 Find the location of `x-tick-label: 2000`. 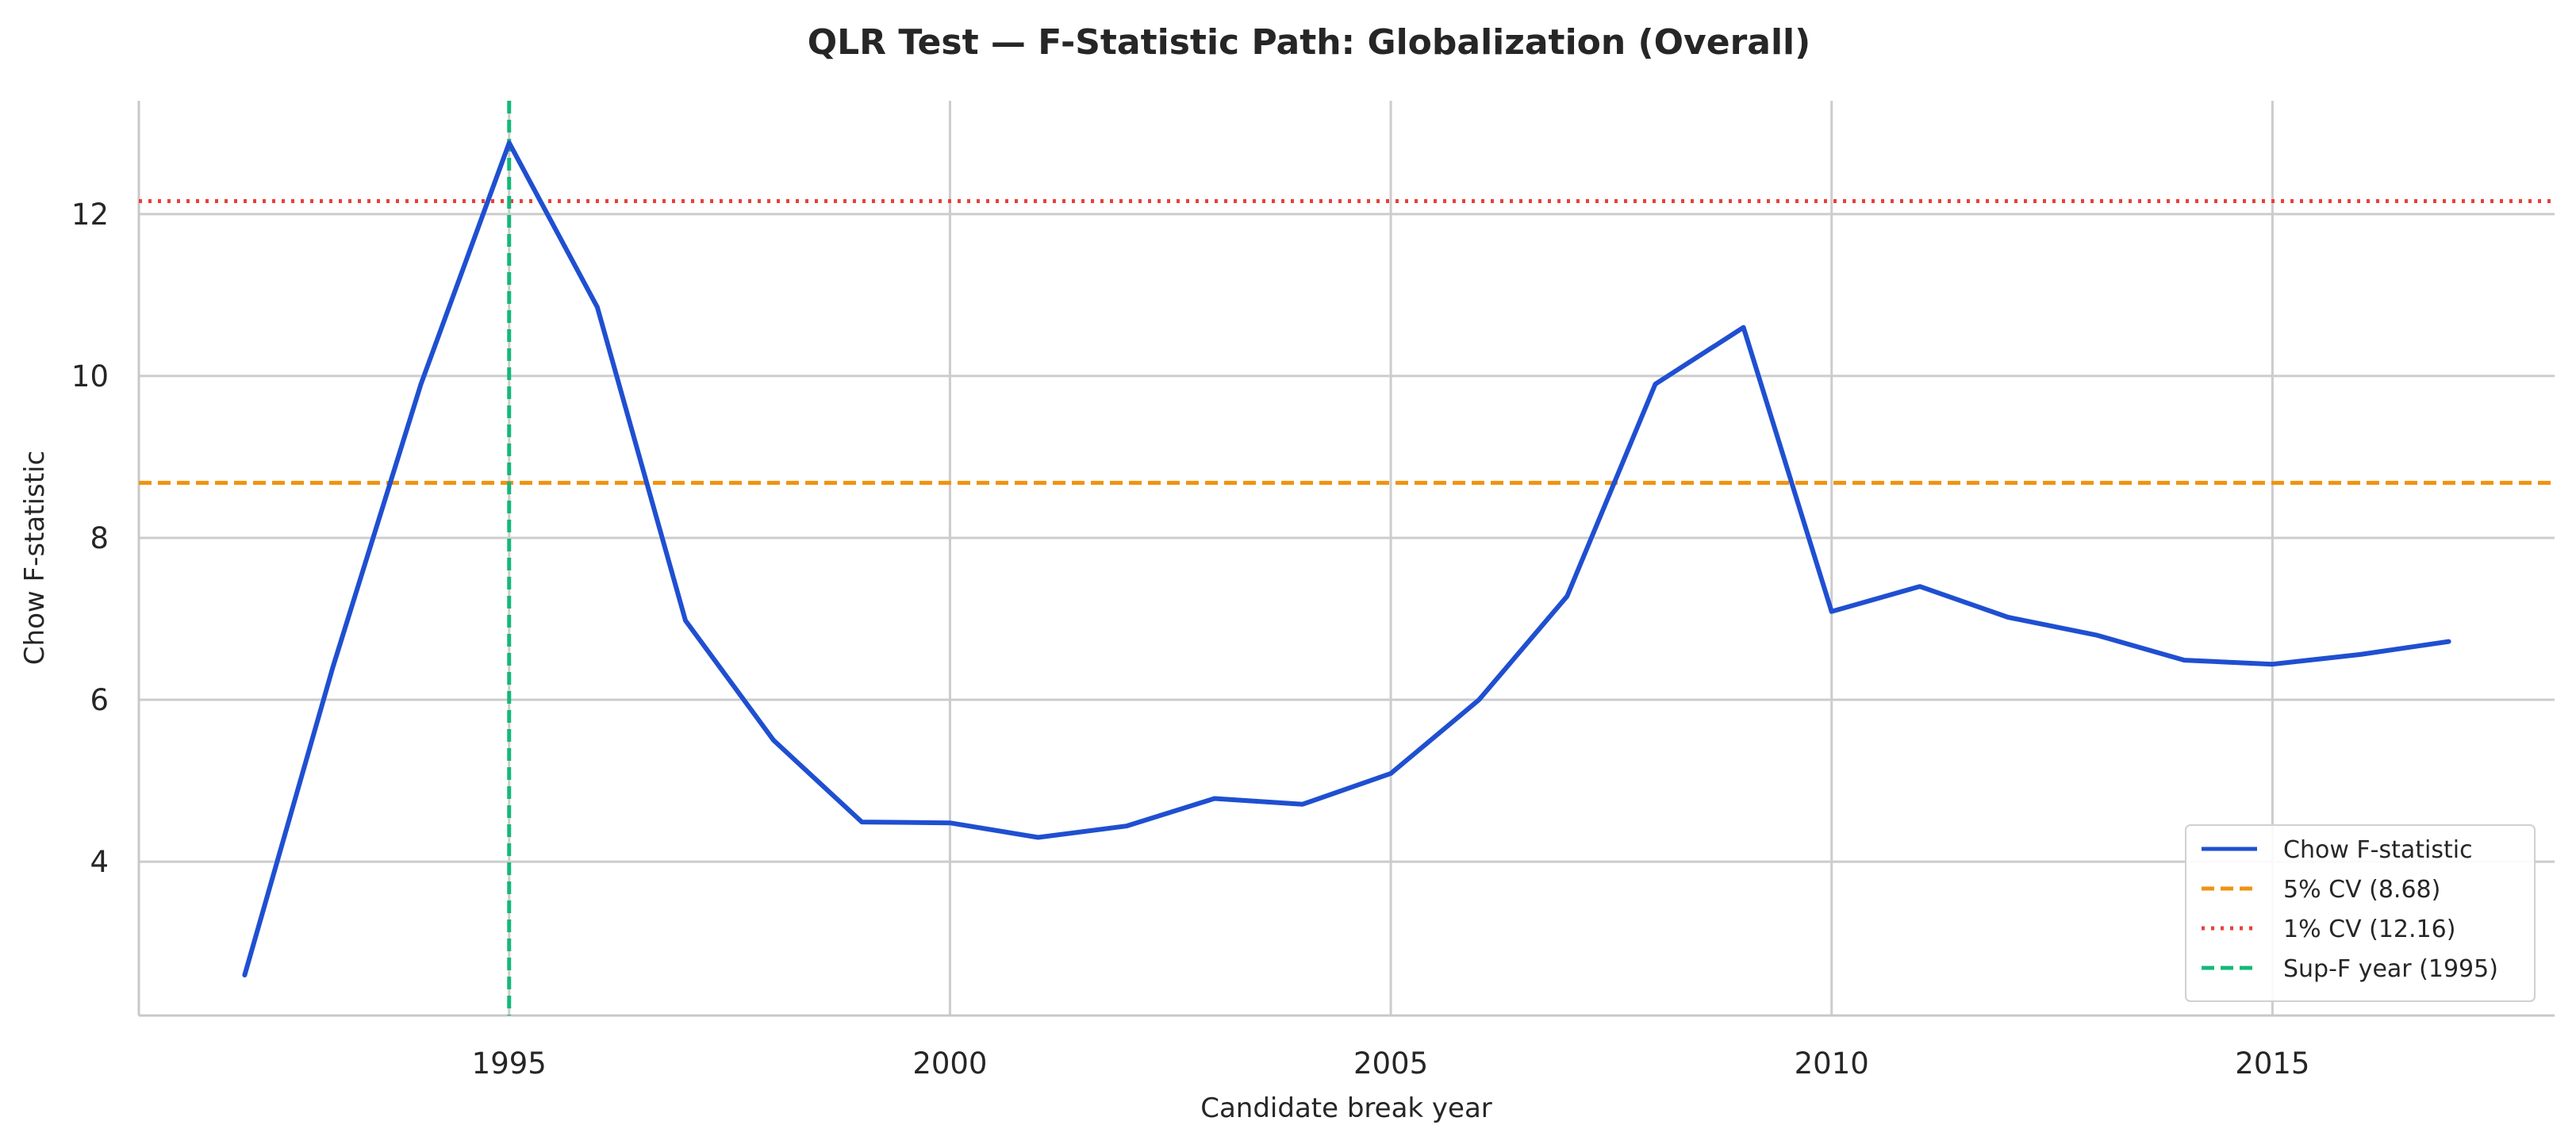

x-tick-label: 2000 is located at coordinates (949, 1063).